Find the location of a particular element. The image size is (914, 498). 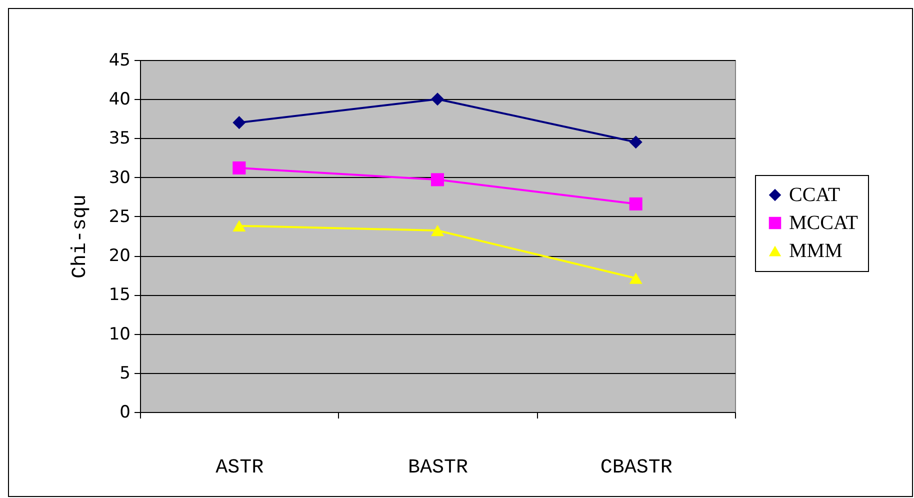

y-tick-label: 0 is located at coordinates (125, 412).